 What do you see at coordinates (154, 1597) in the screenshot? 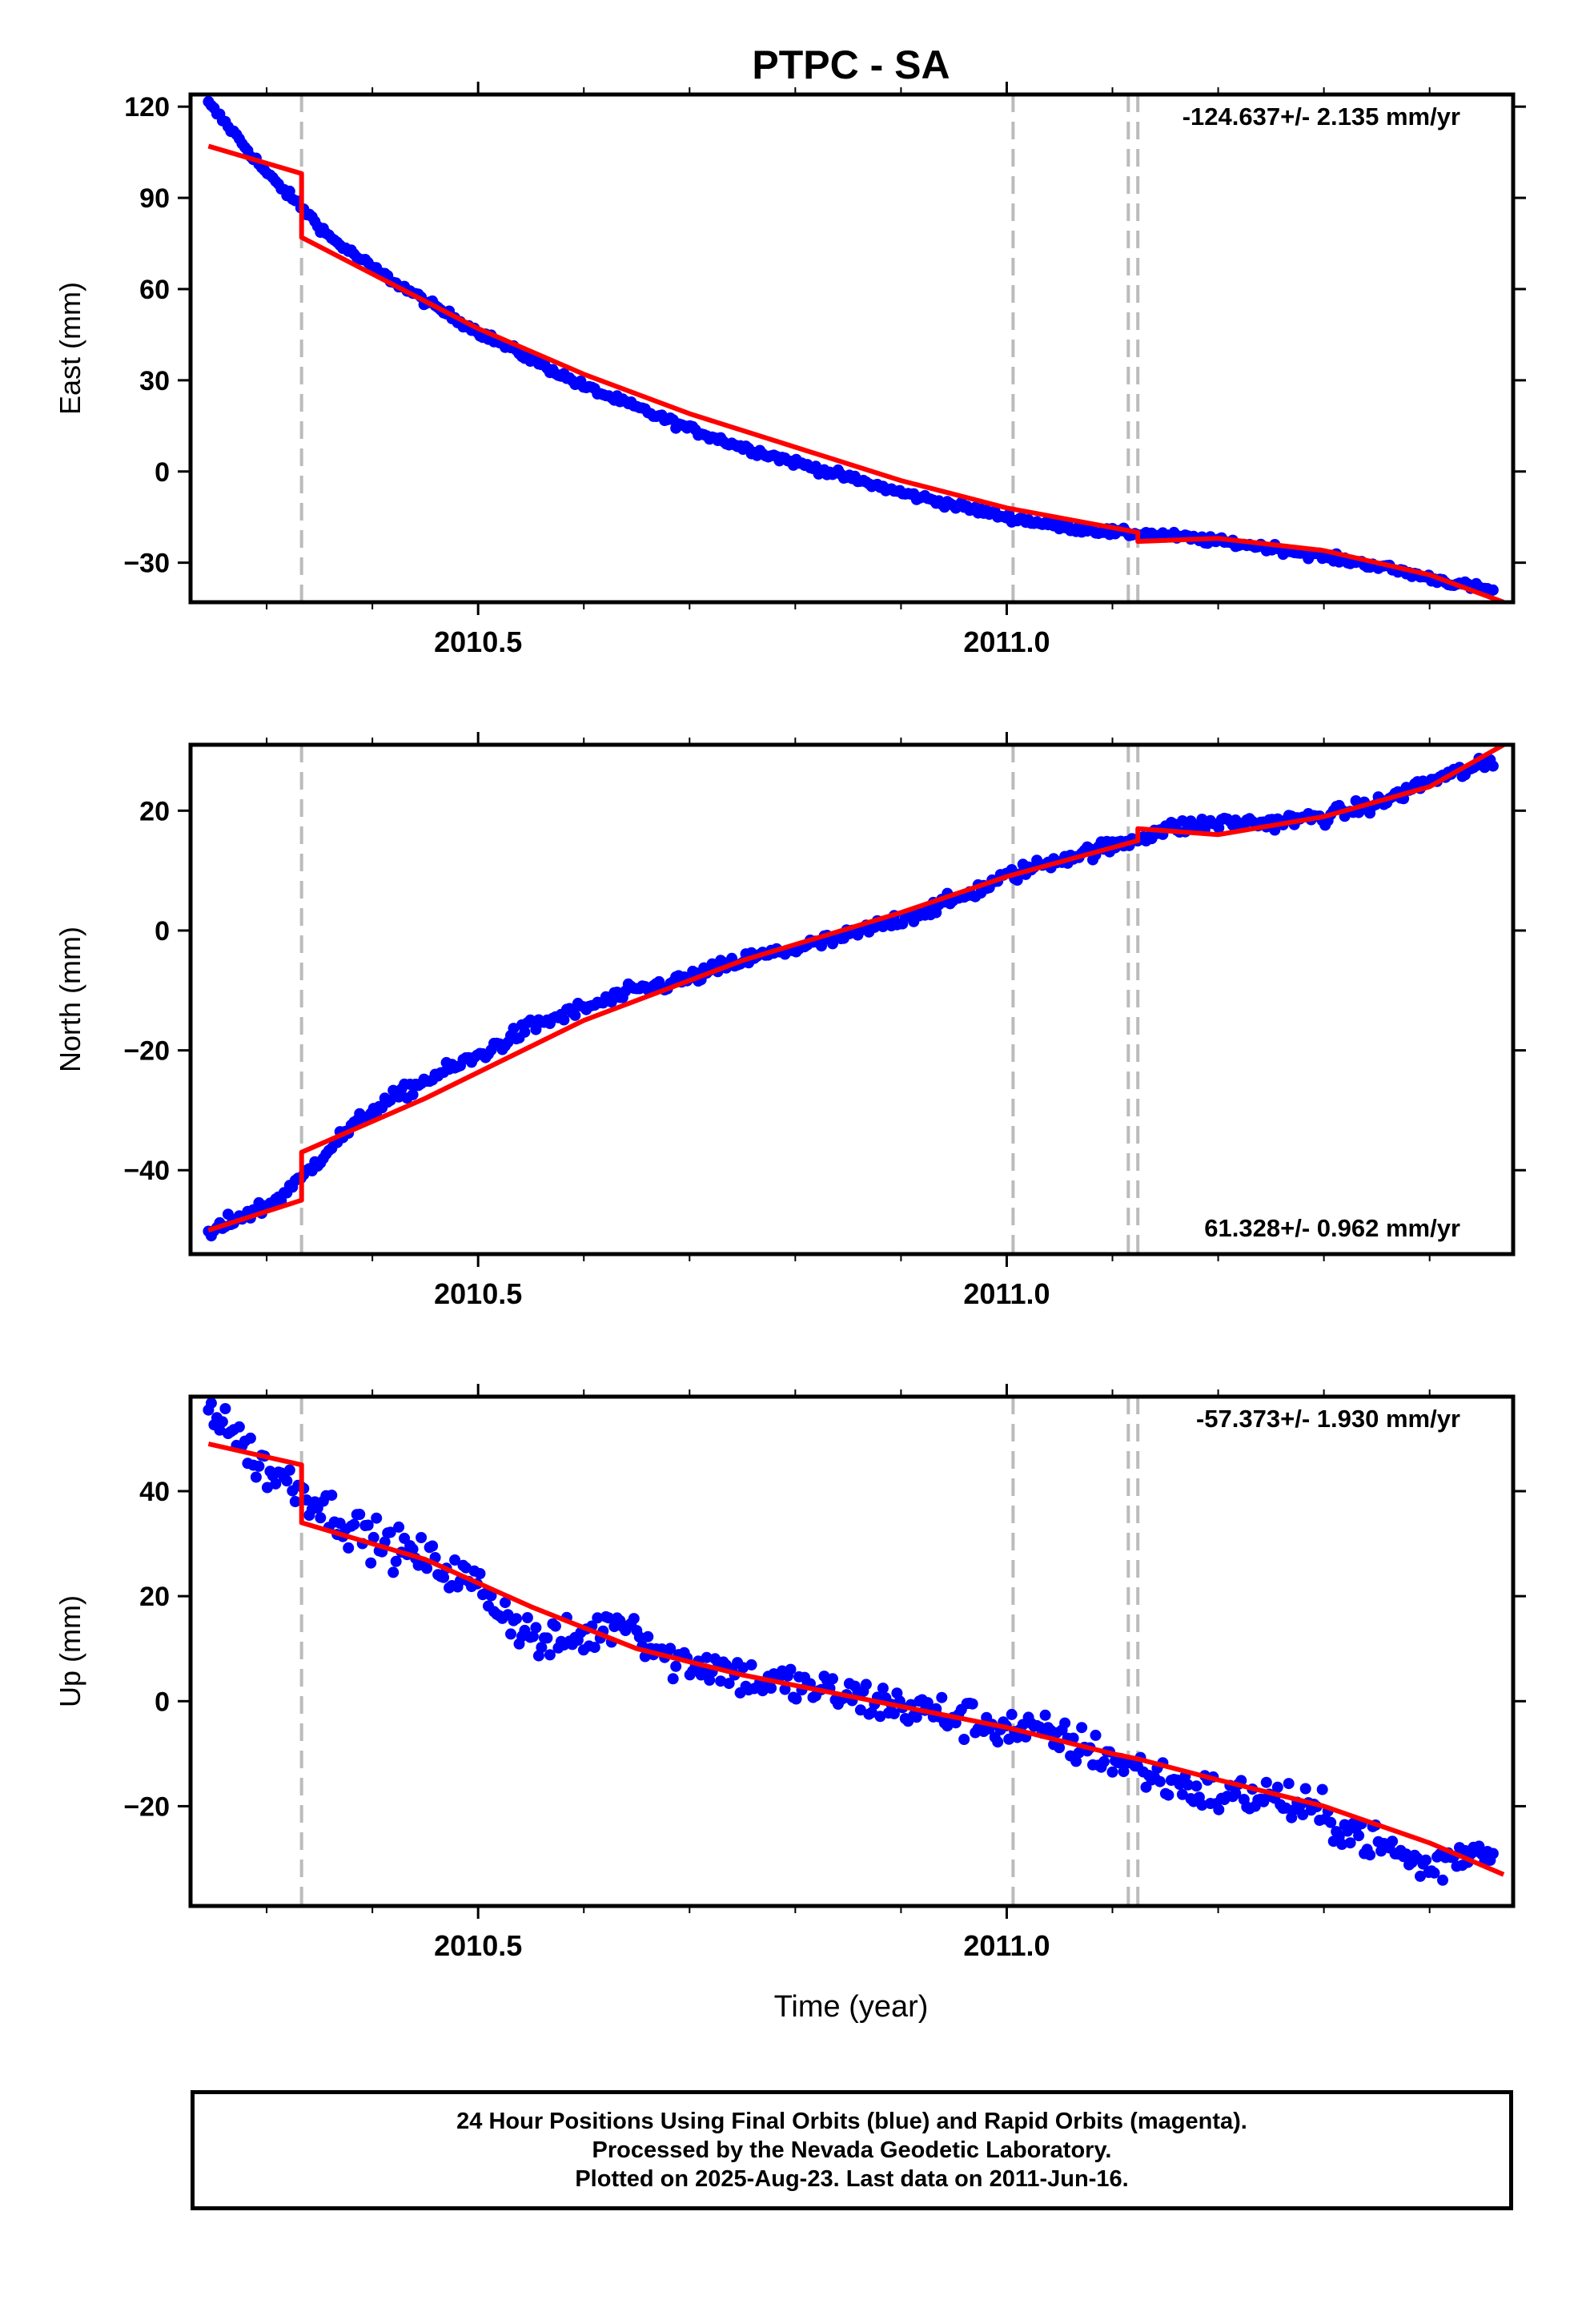
I see `y-tick-label: 20` at bounding box center [154, 1597].